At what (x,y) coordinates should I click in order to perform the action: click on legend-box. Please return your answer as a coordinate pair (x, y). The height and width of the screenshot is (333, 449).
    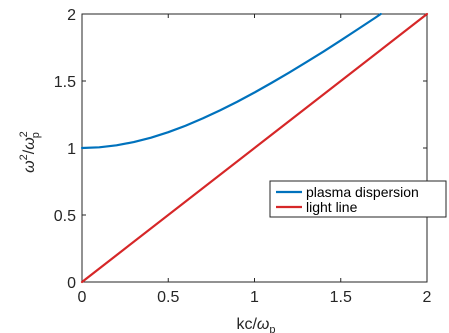
    Looking at the image, I should click on (358, 199).